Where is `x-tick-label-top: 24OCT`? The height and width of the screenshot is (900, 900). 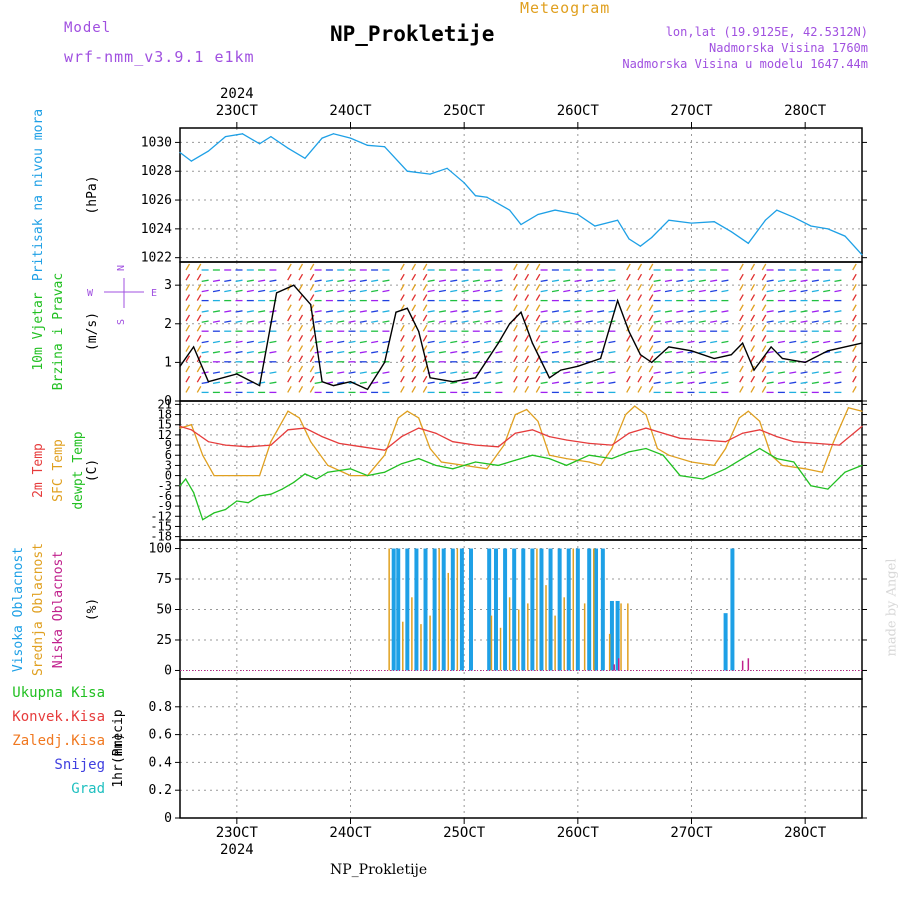
x-tick-label-top: 24OCT is located at coordinates (350, 111).